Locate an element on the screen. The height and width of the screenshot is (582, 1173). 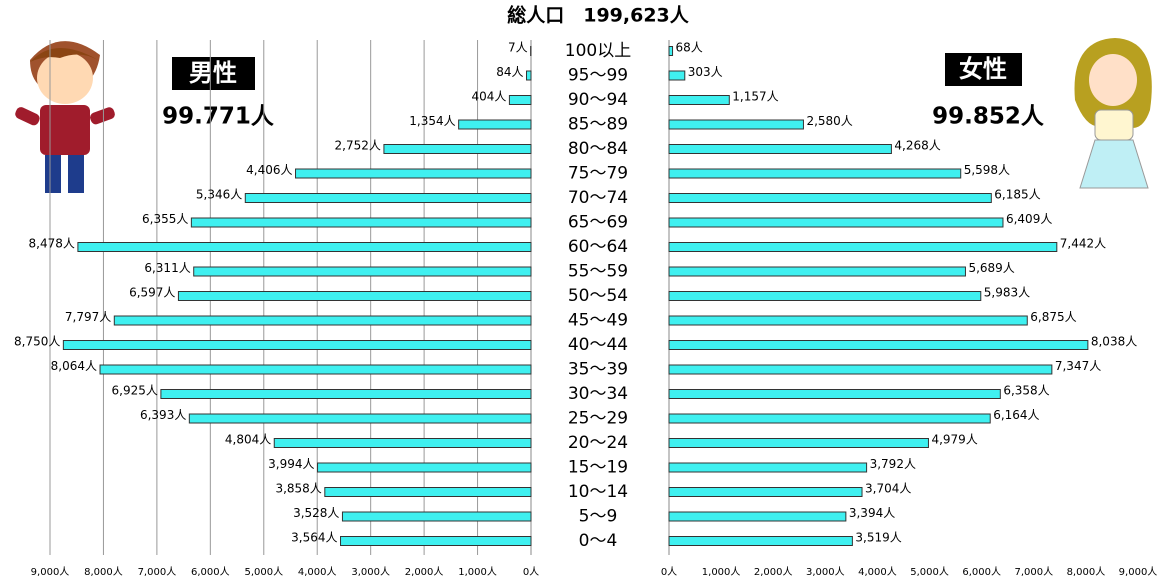
category-label: 0～4 is located at coordinates (598, 541).